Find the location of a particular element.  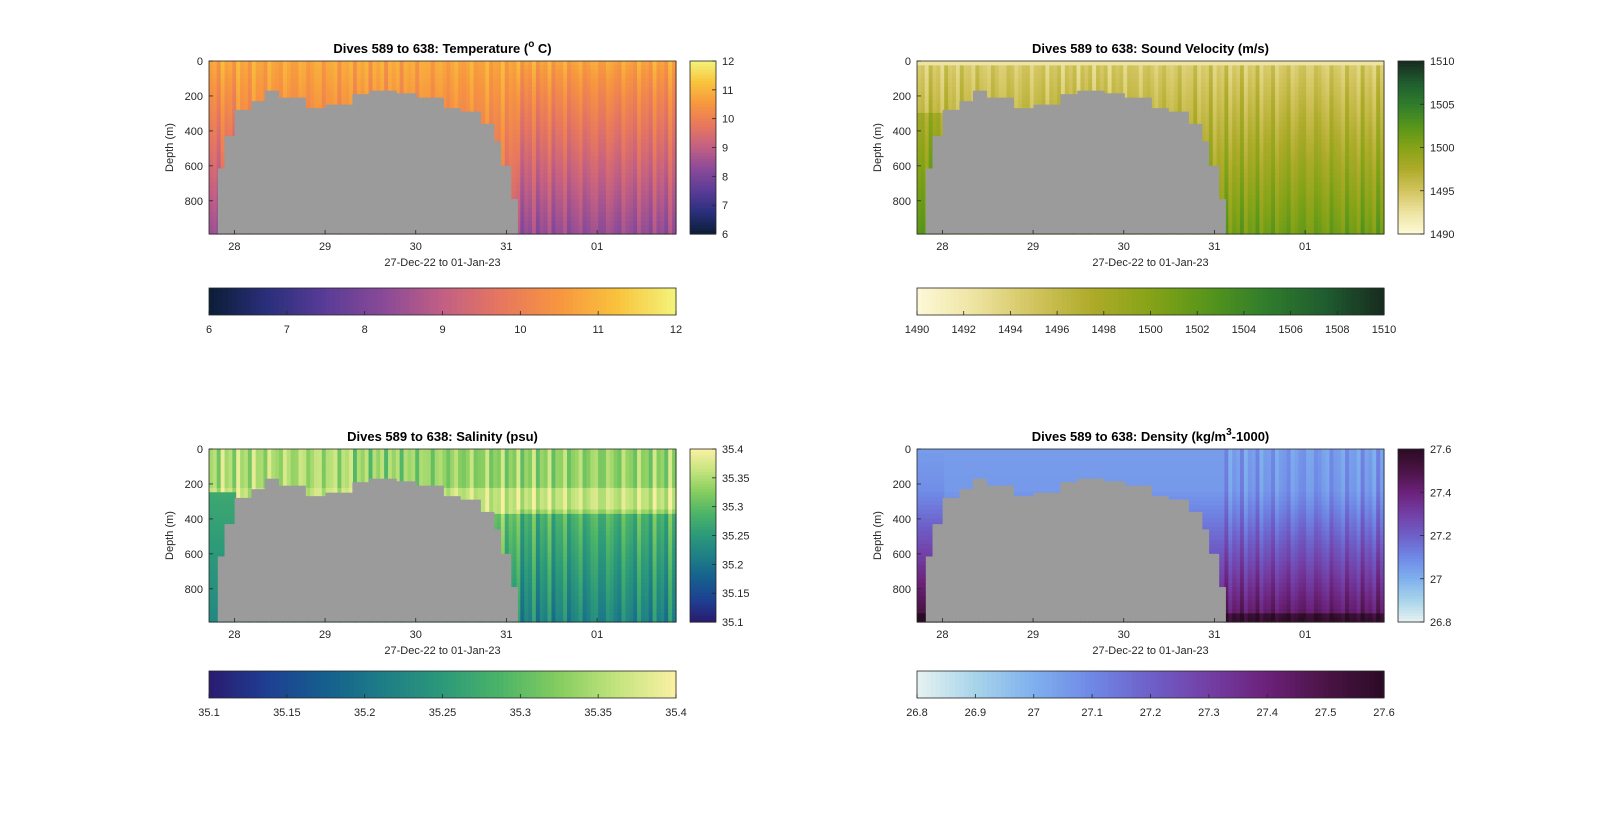

colorbar-tick-label: 8 is located at coordinates (725, 177).